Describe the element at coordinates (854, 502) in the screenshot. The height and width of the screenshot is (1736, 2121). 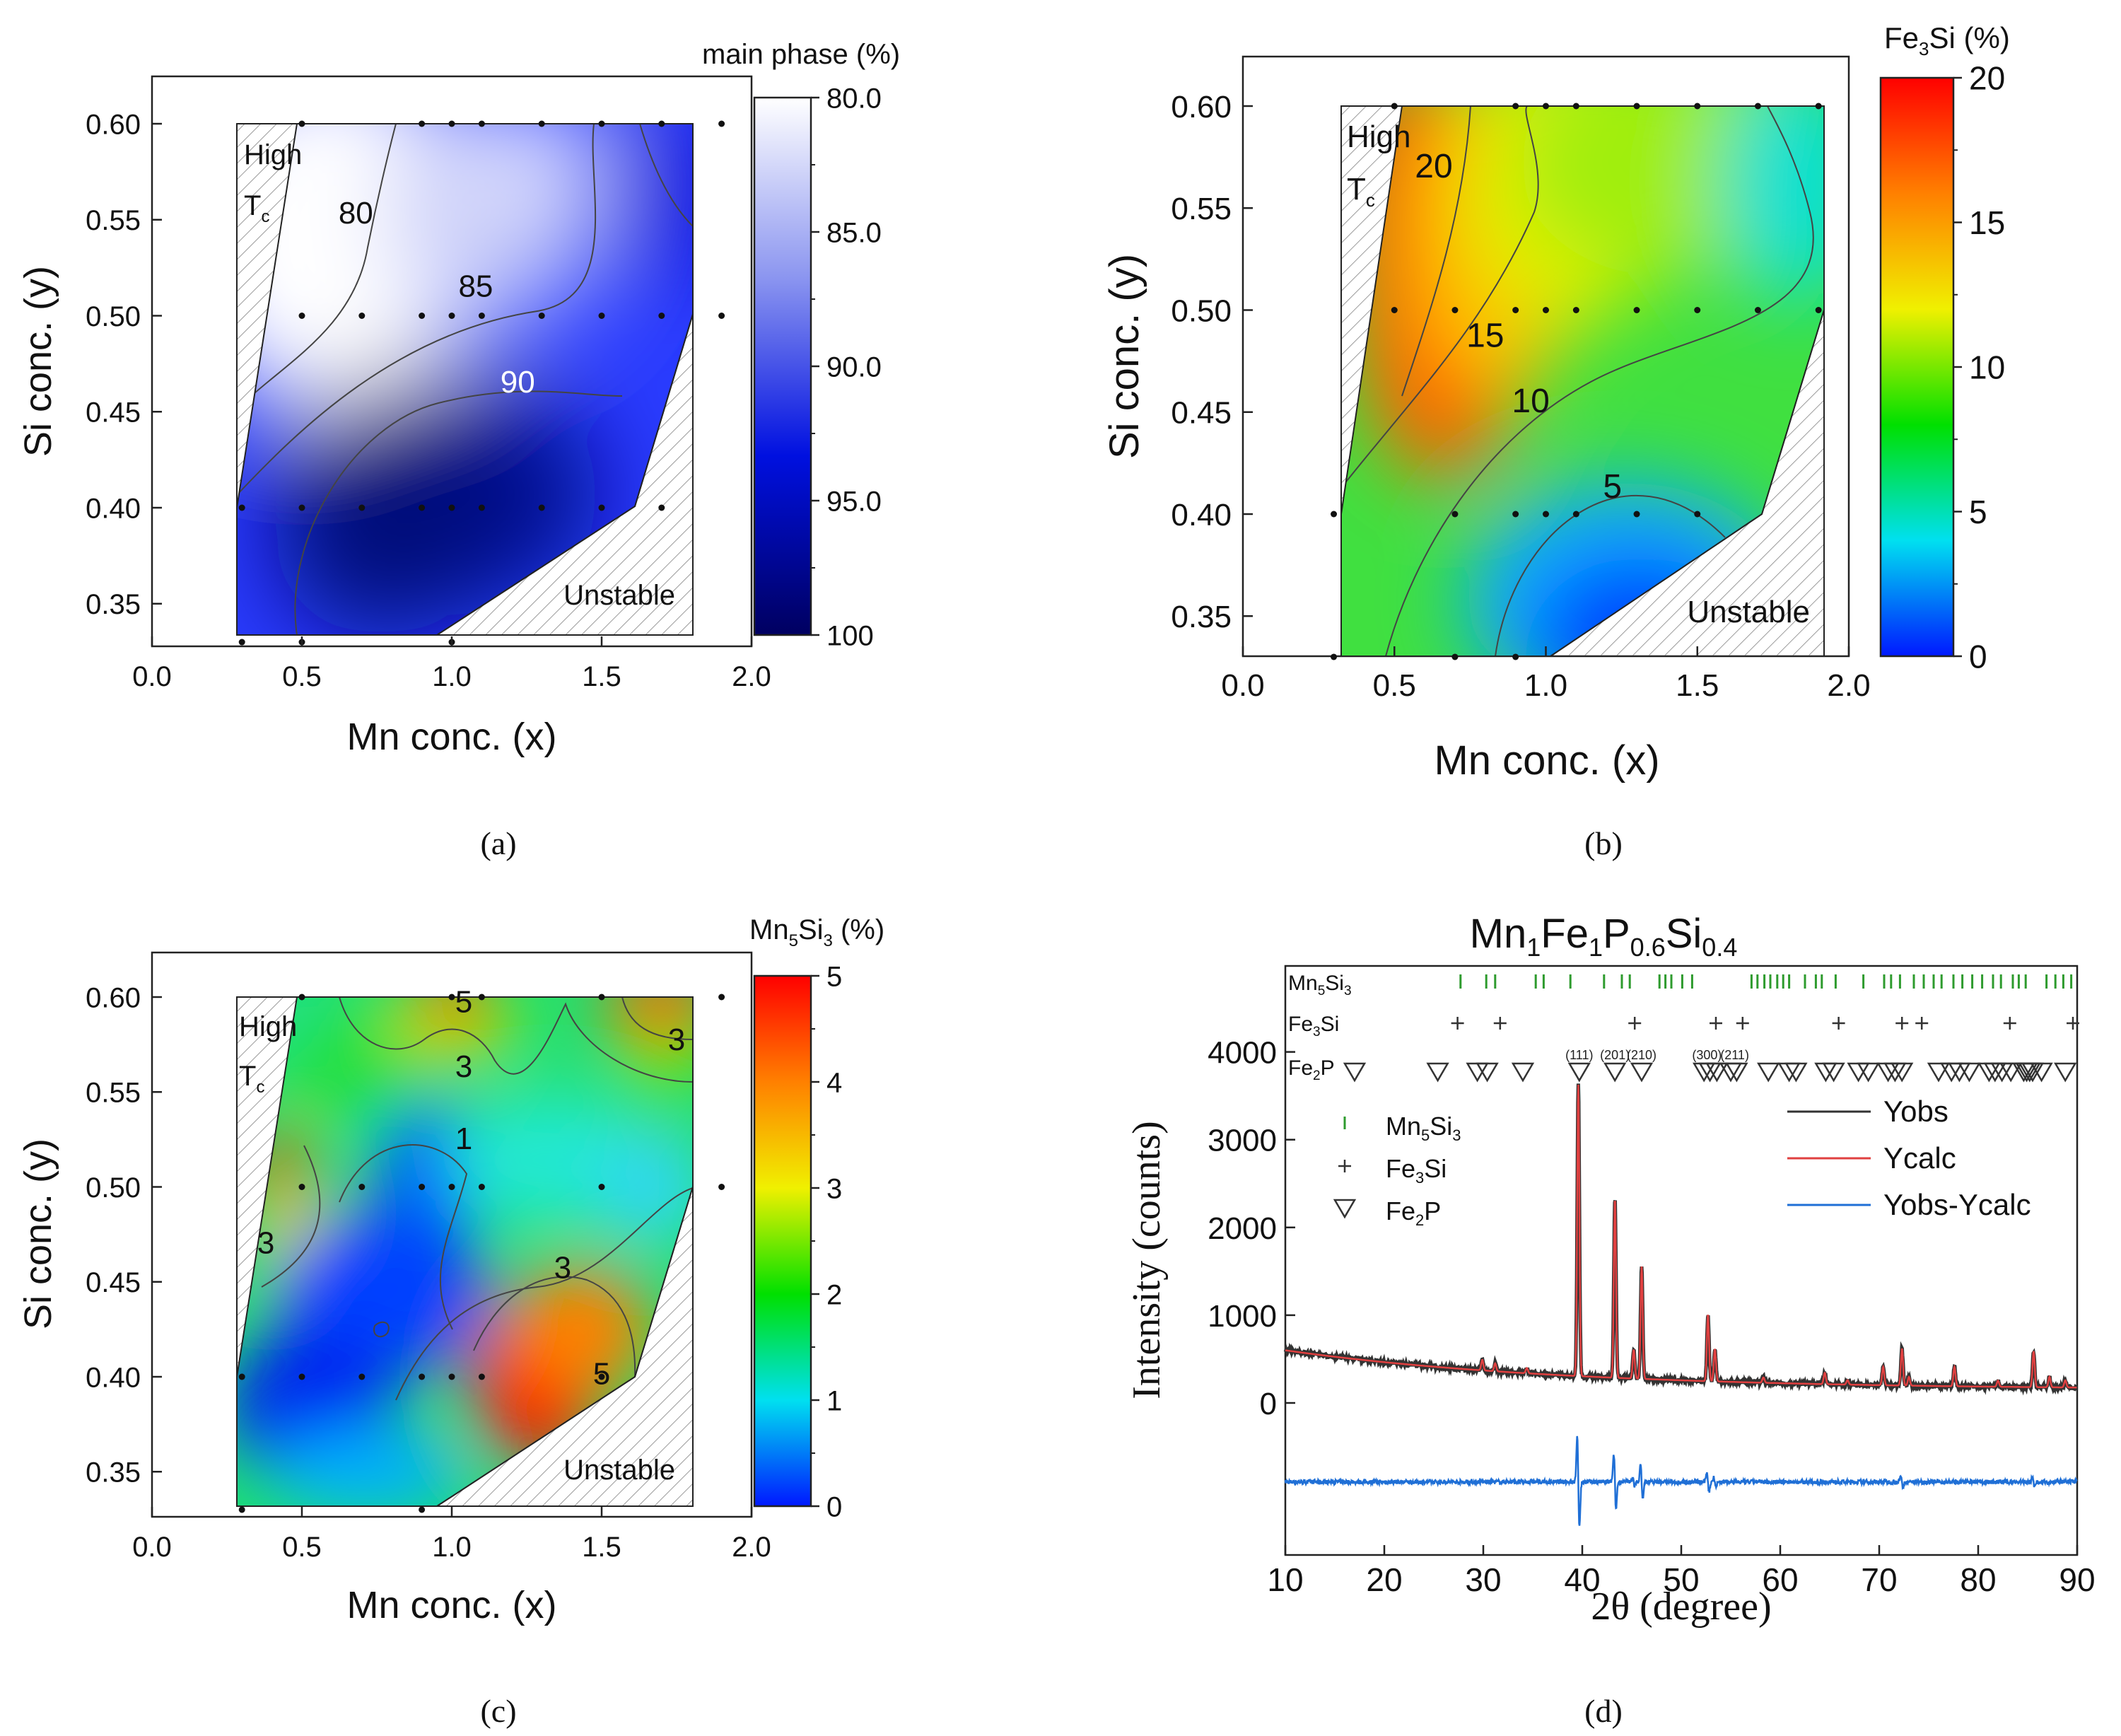
I see `colorbar-tick-label: 95.0` at that location.